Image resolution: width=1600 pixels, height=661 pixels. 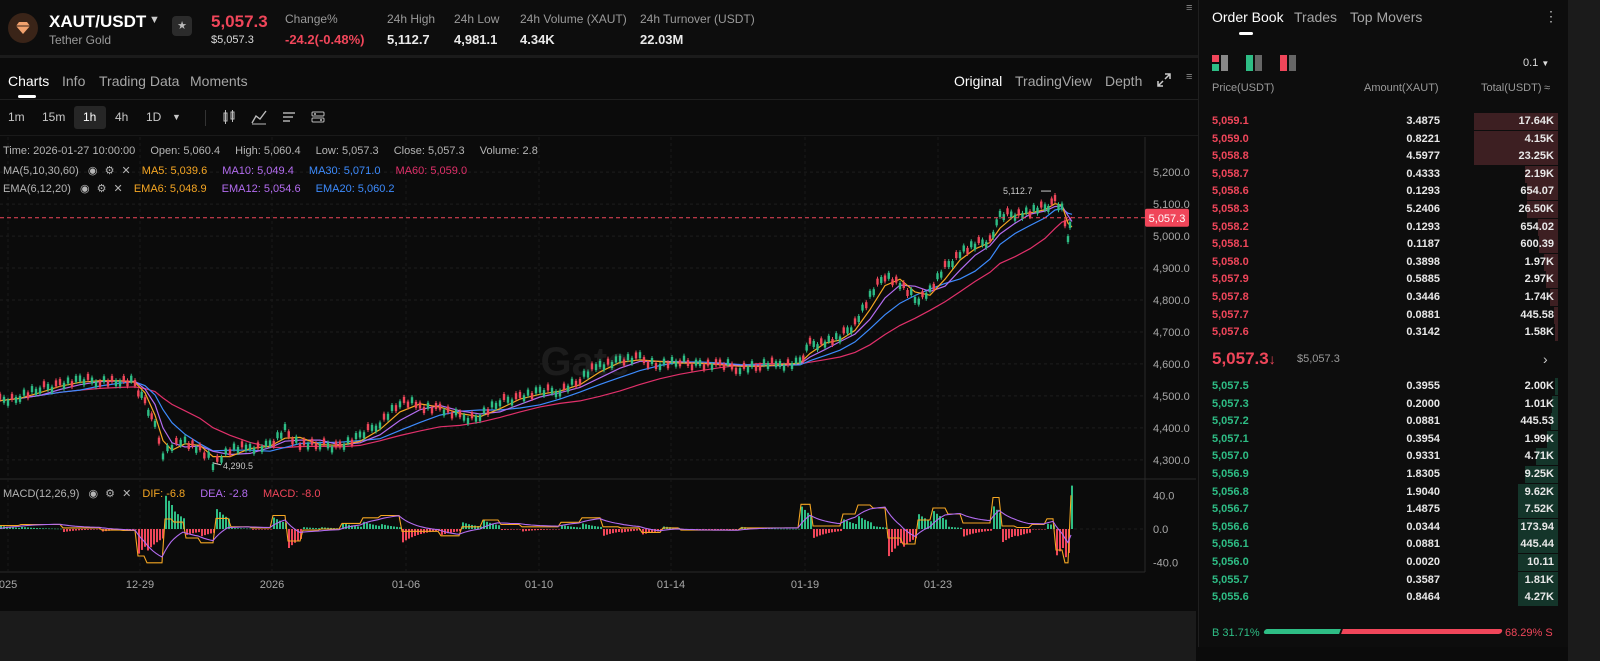 I want to click on view-both-icon, so click(x=1220, y=63).